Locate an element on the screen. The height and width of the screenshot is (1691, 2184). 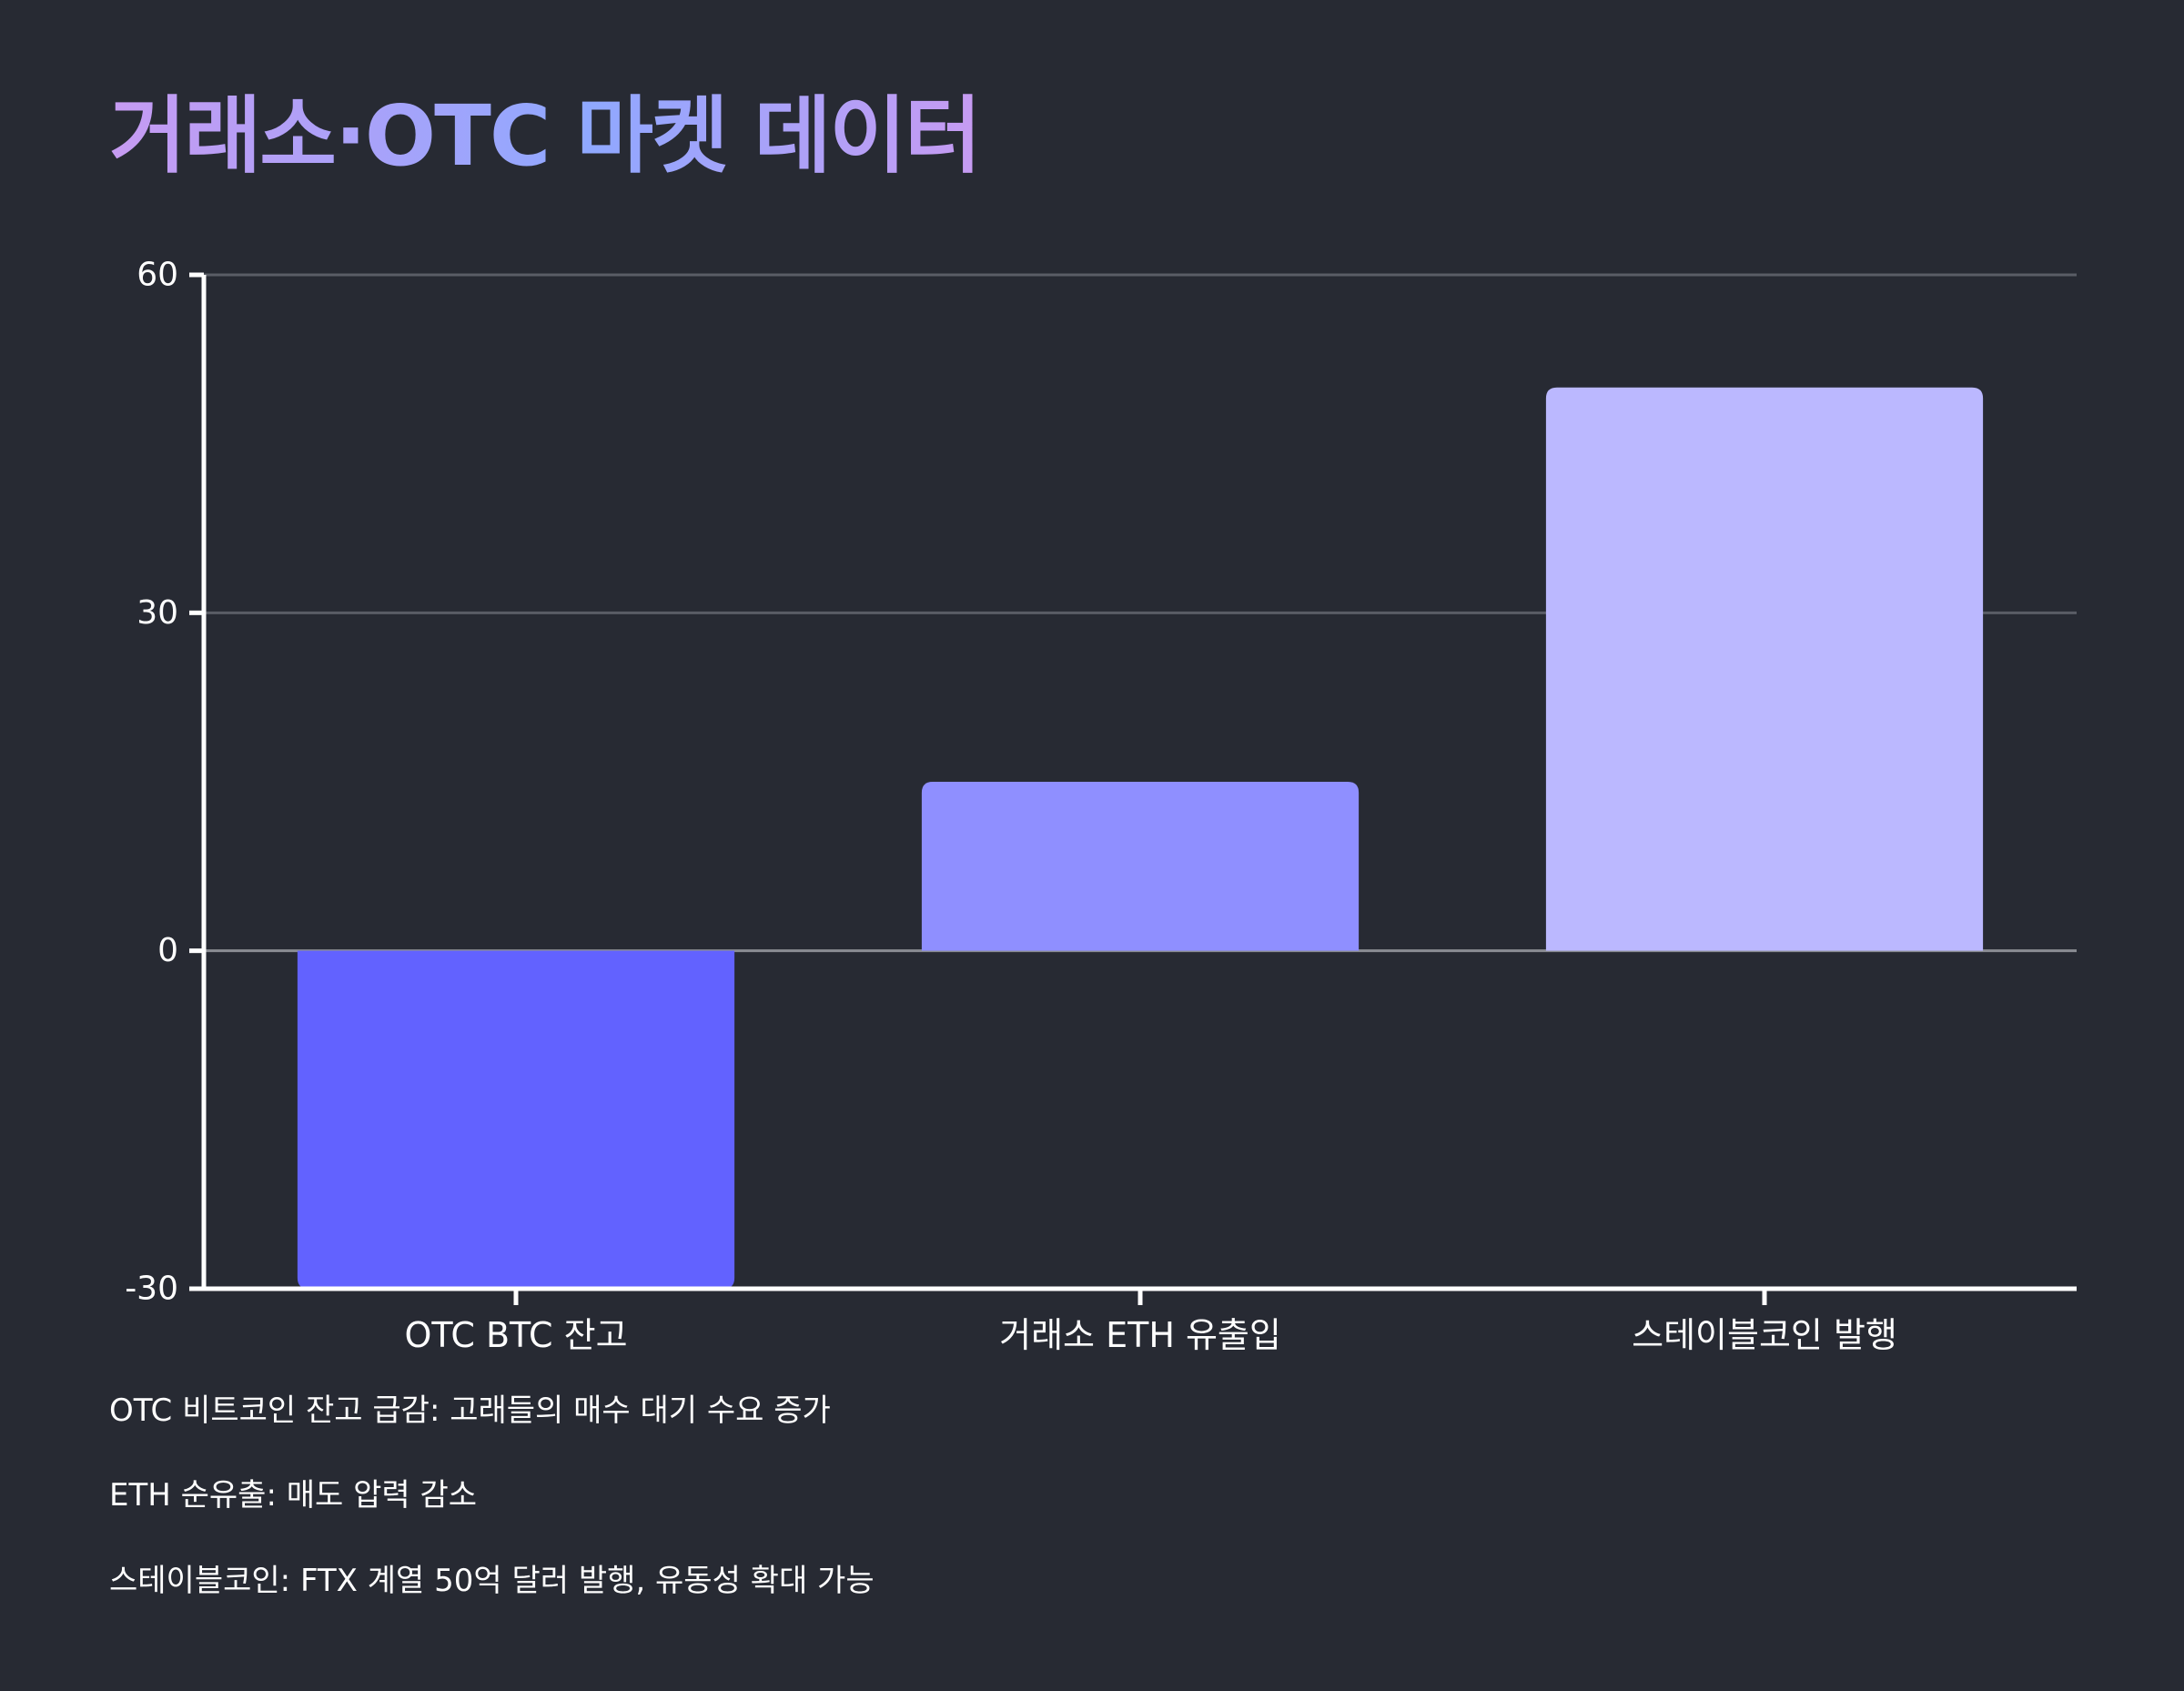
y-tick-label-0: 0 is located at coordinates (167, 950).